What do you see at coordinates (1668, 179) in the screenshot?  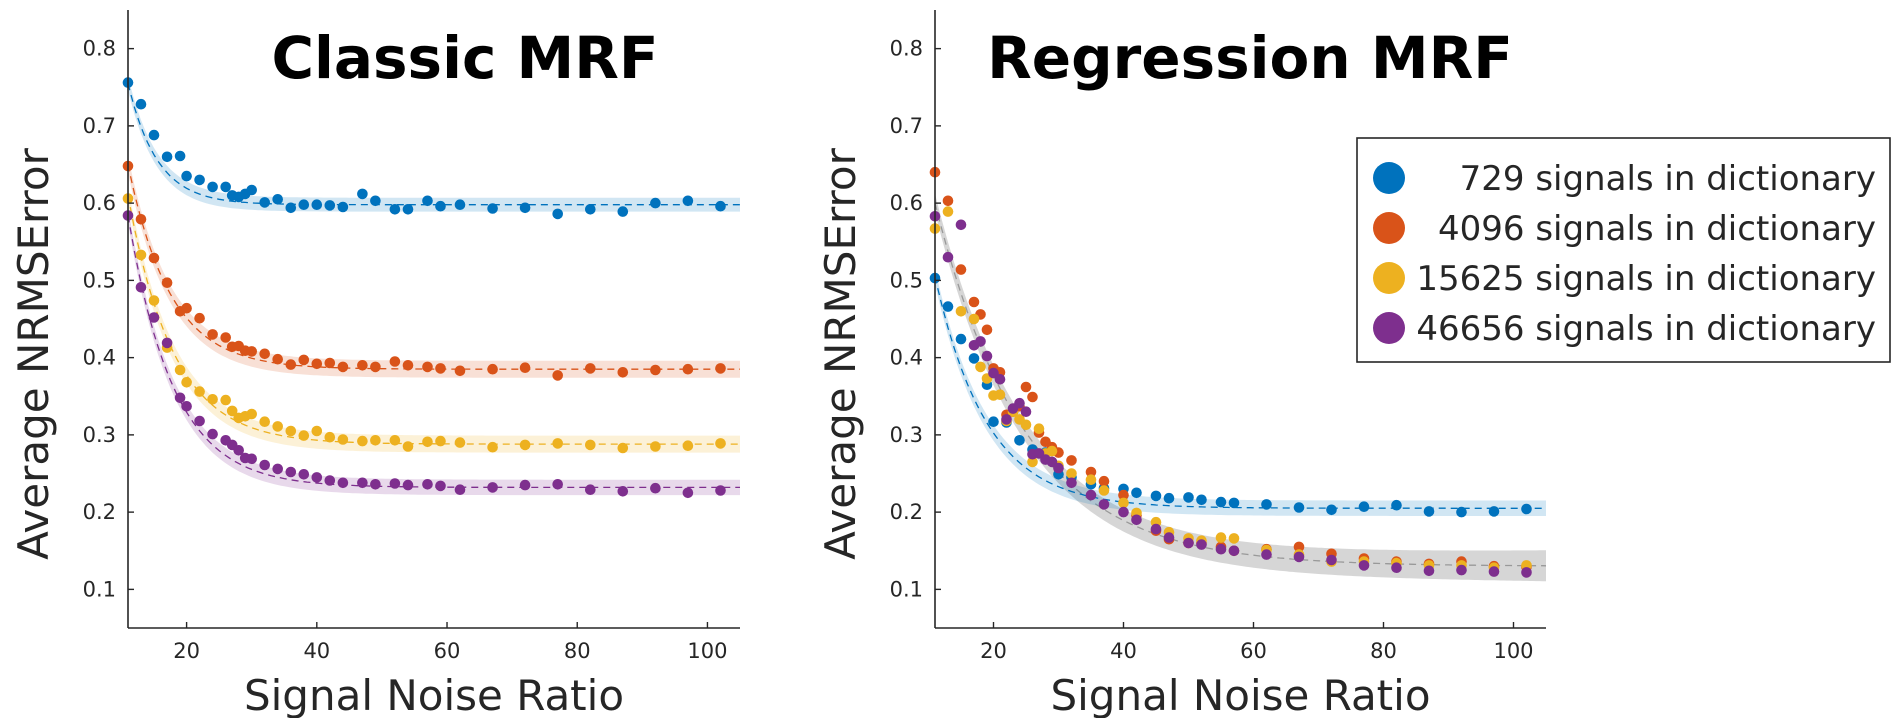 I see `legend-entry: 729 signals in dictionary` at bounding box center [1668, 179].